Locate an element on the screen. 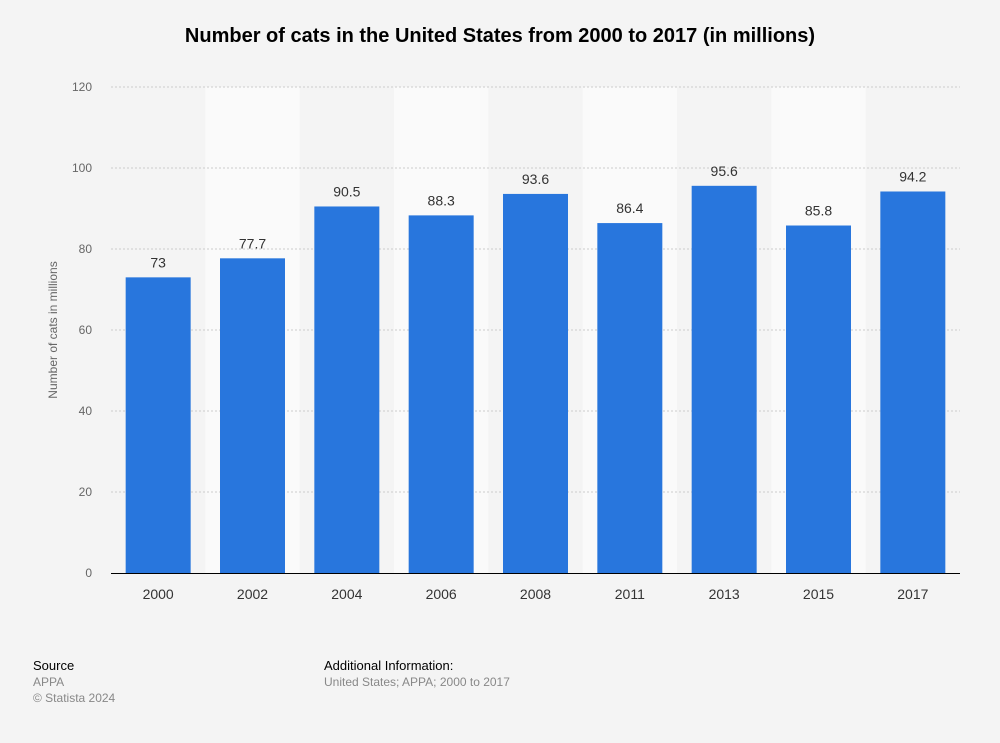  bar-2017 is located at coordinates (913, 382).